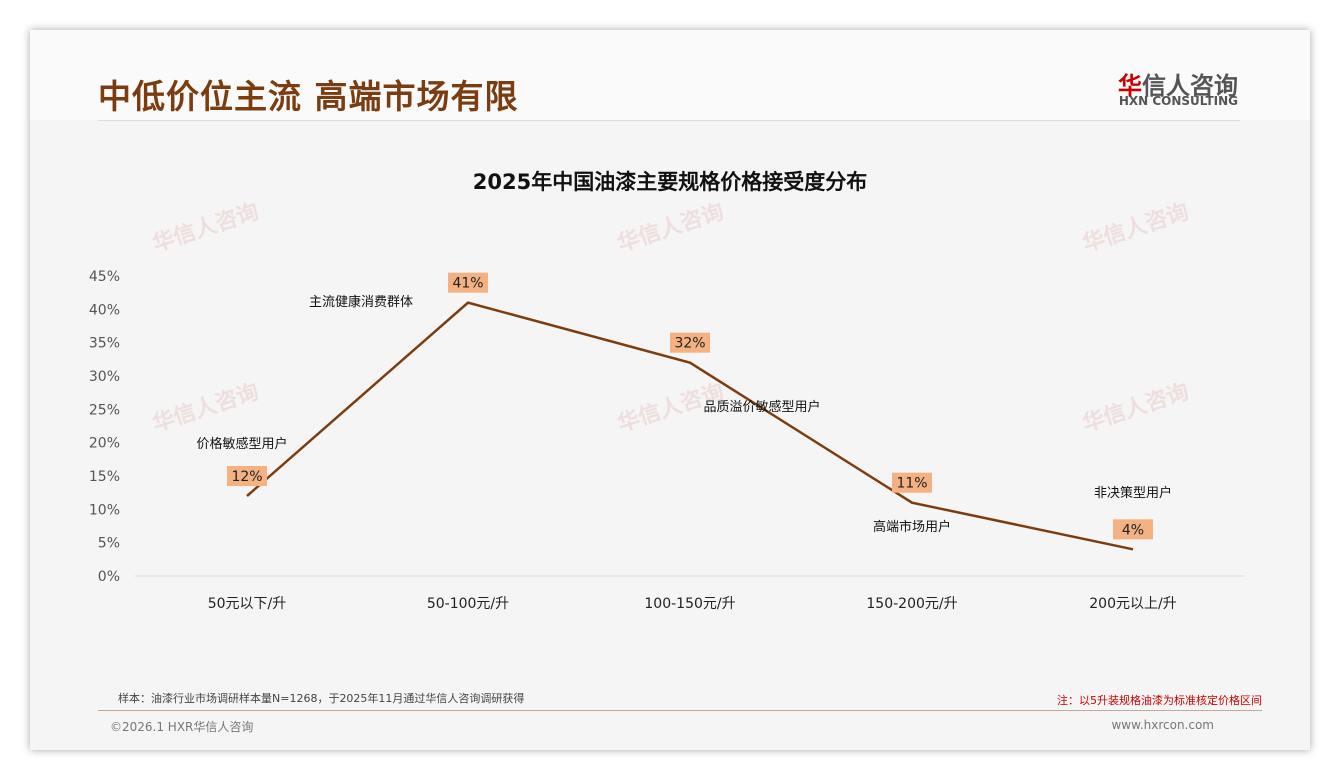  Describe the element at coordinates (104, 277) in the screenshot. I see `y-tick-label: 45%` at that location.